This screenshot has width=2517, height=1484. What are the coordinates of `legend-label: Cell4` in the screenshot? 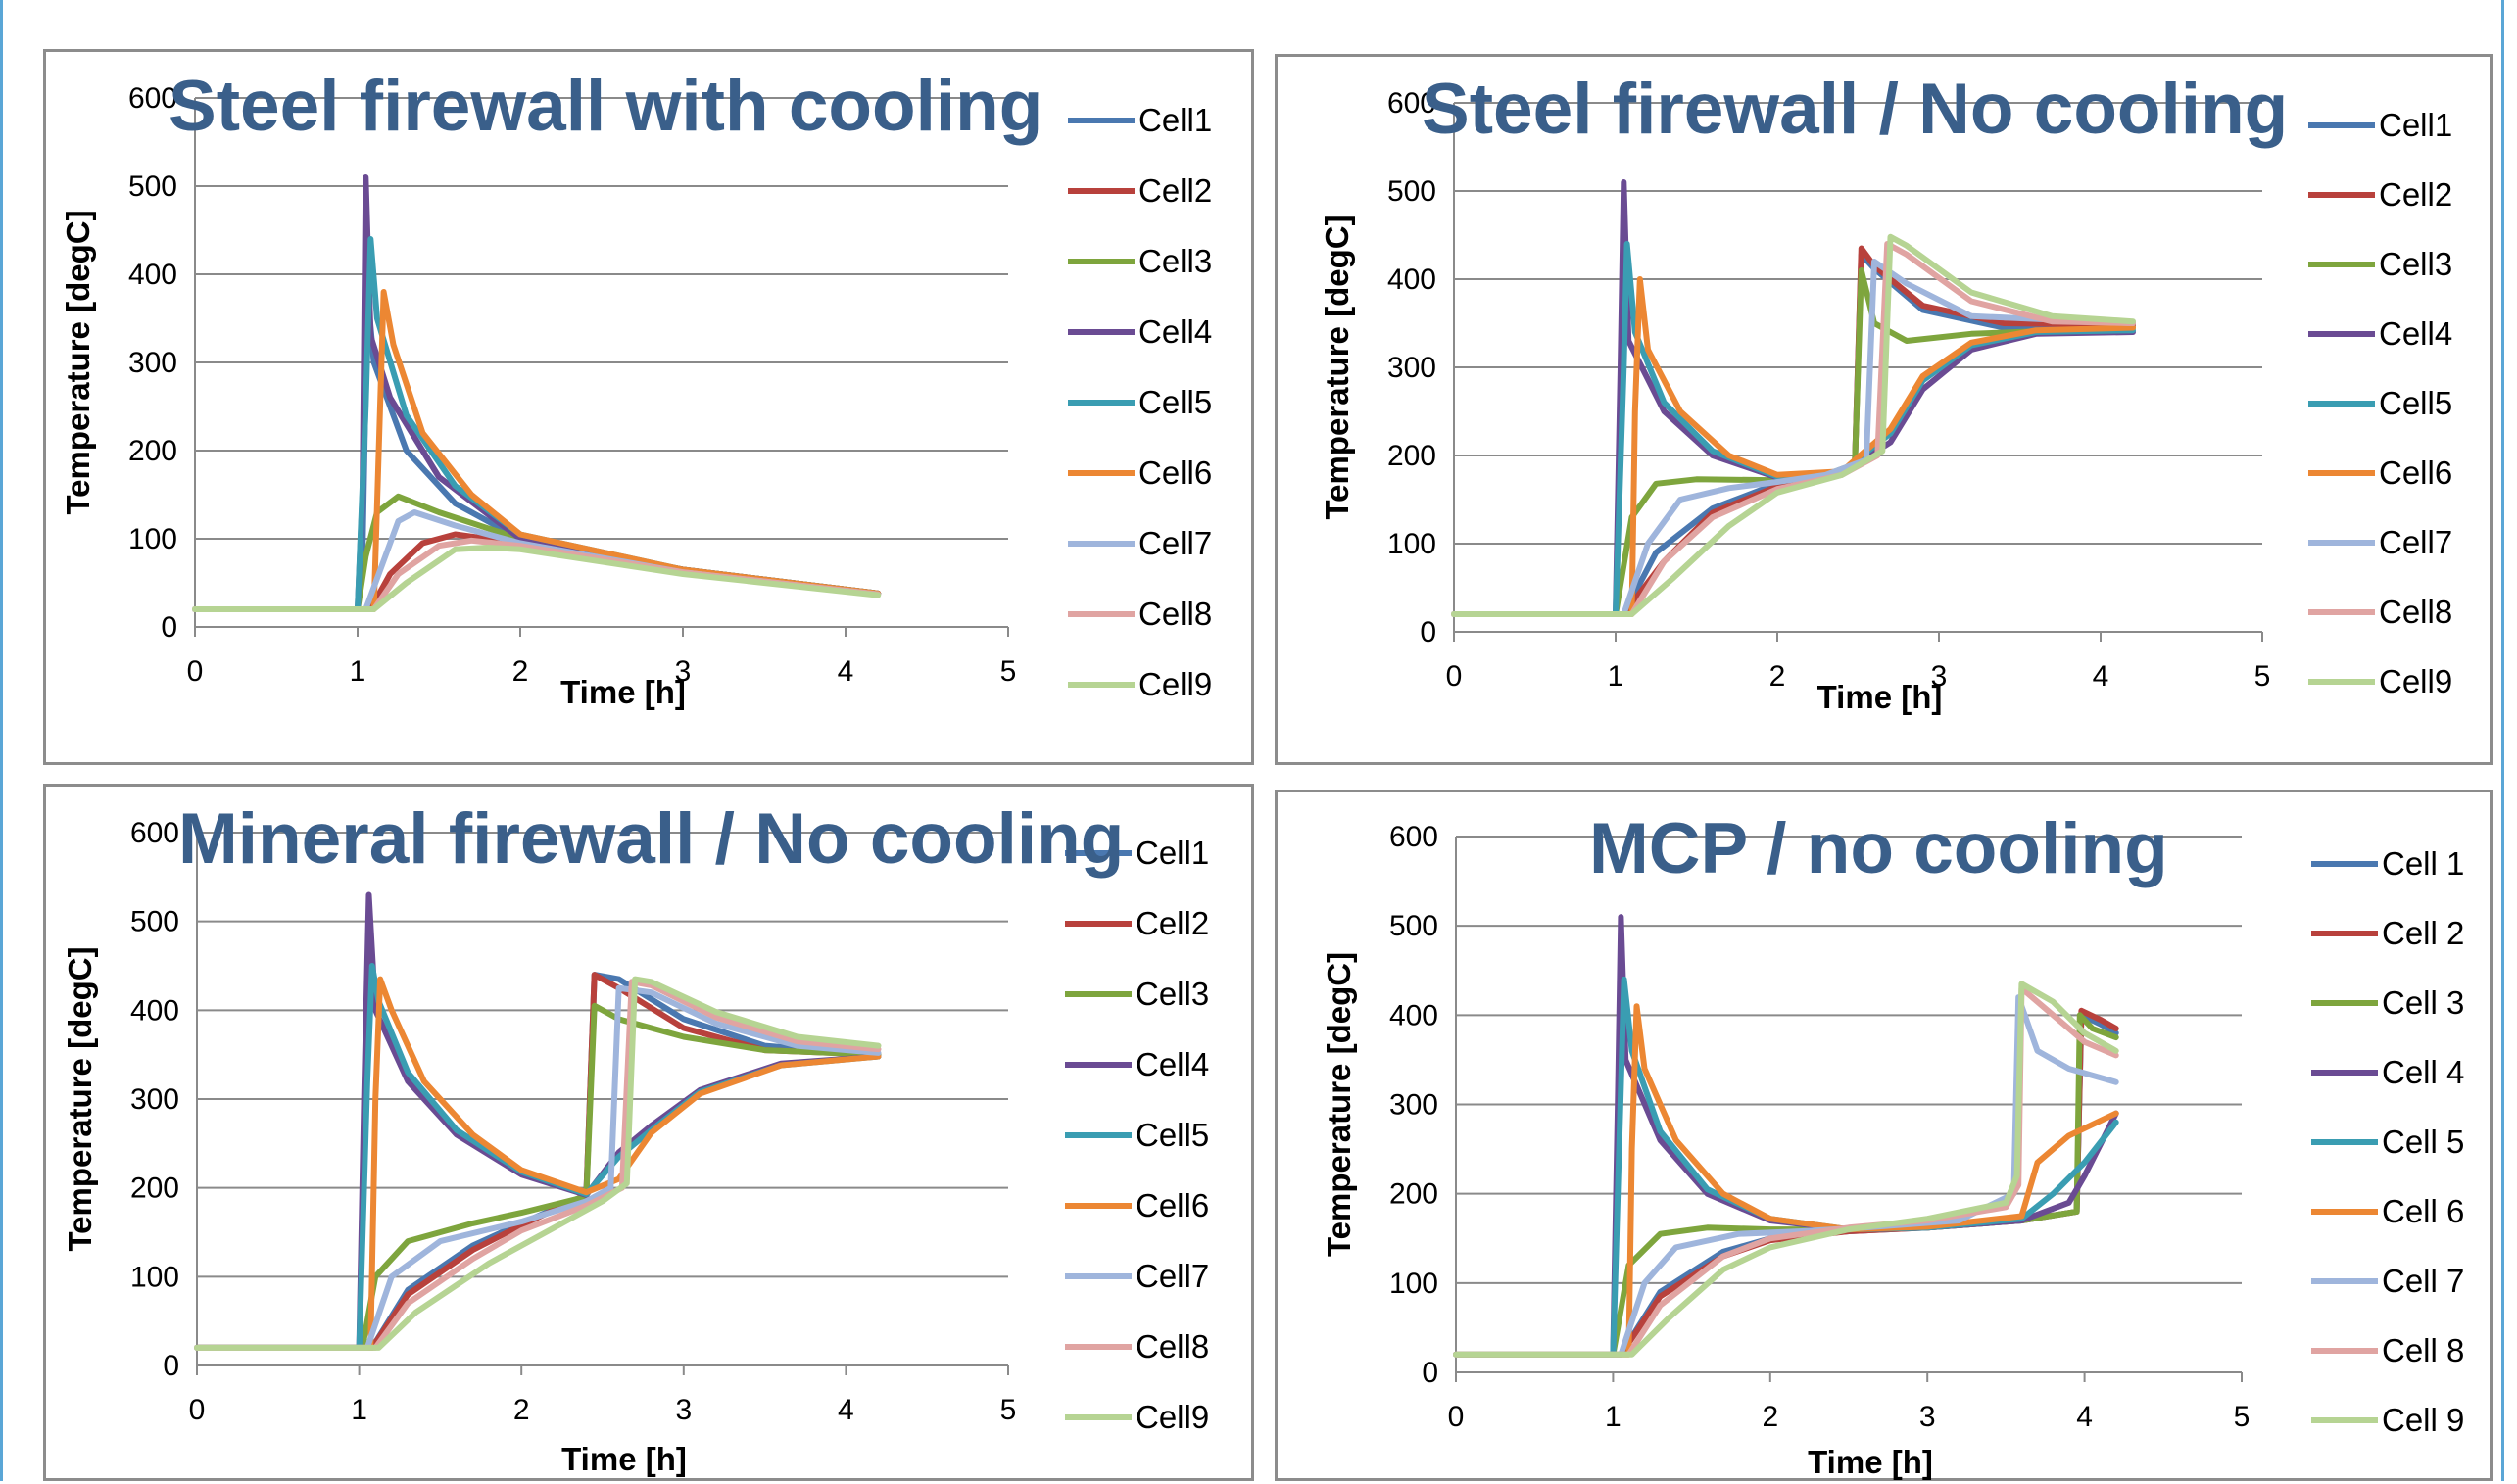 It's located at (1172, 1064).